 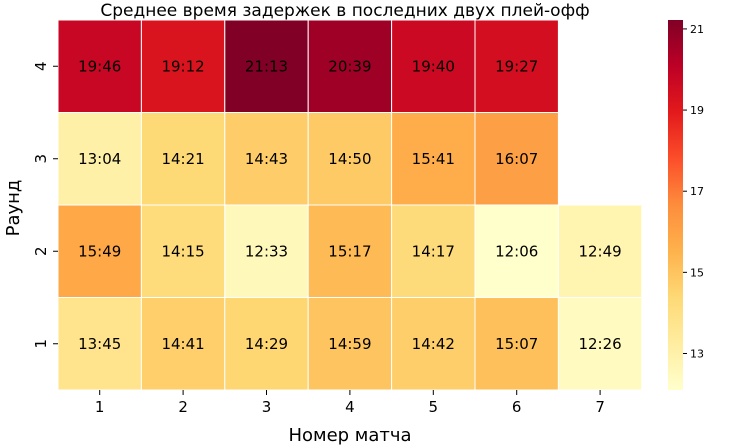 I want to click on cell-label: 16:07, so click(x=516, y=159).